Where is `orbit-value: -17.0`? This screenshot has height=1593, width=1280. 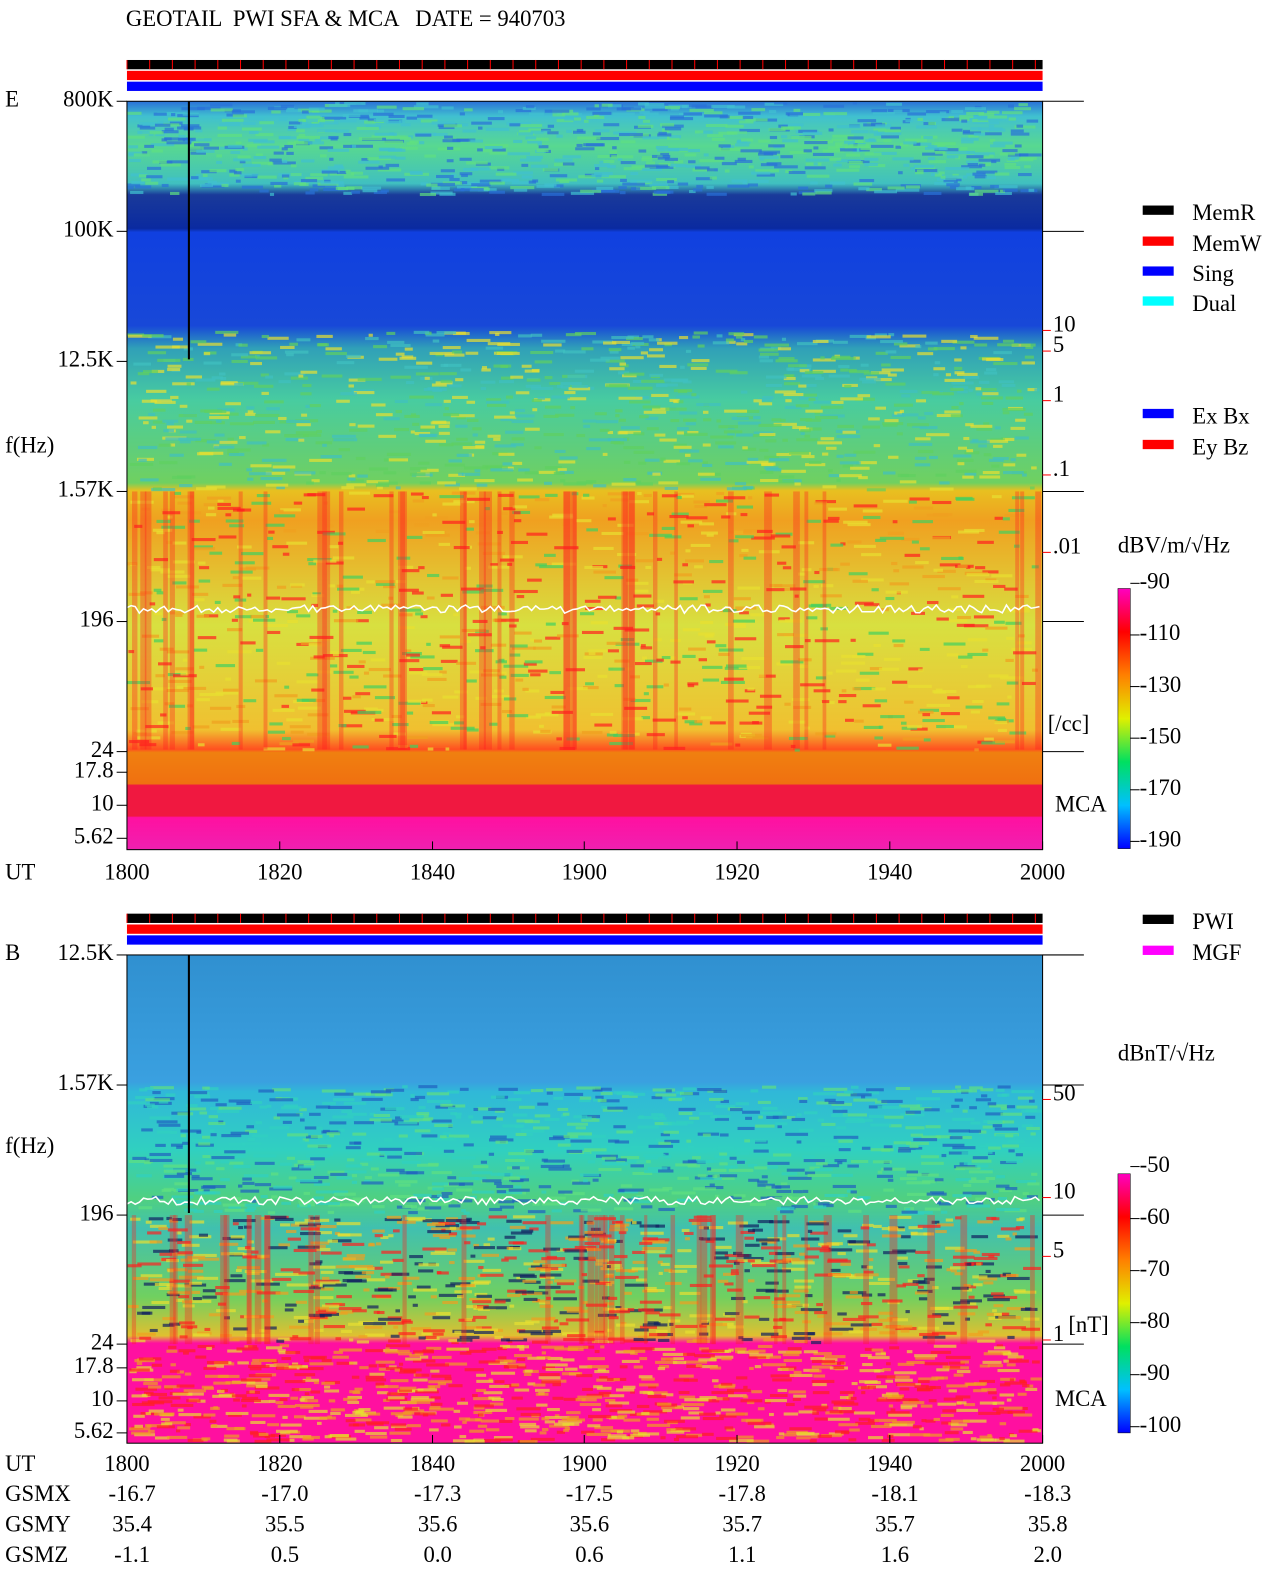
orbit-value: -17.0 is located at coordinates (284, 1493).